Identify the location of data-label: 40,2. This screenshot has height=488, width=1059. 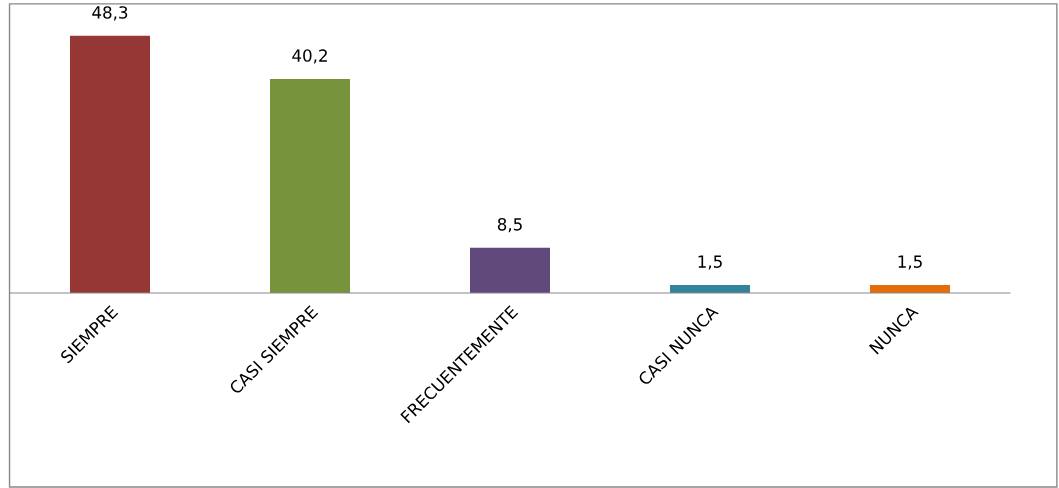
(309, 56).